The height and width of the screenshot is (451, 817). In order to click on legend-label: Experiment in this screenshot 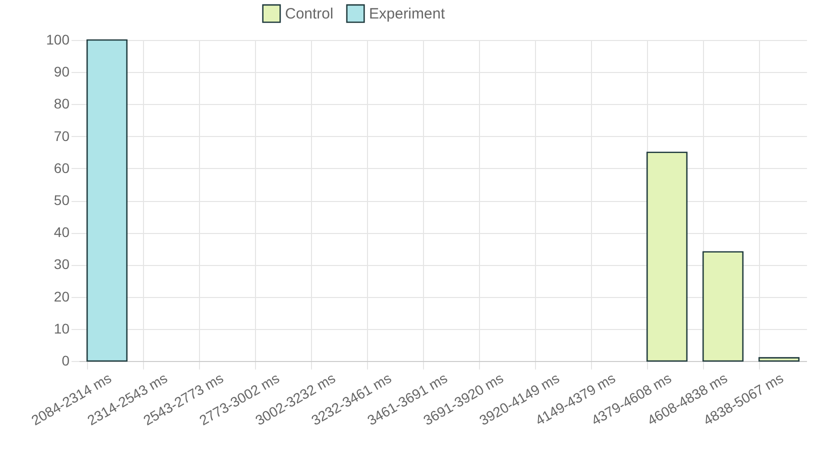, I will do `click(407, 14)`.